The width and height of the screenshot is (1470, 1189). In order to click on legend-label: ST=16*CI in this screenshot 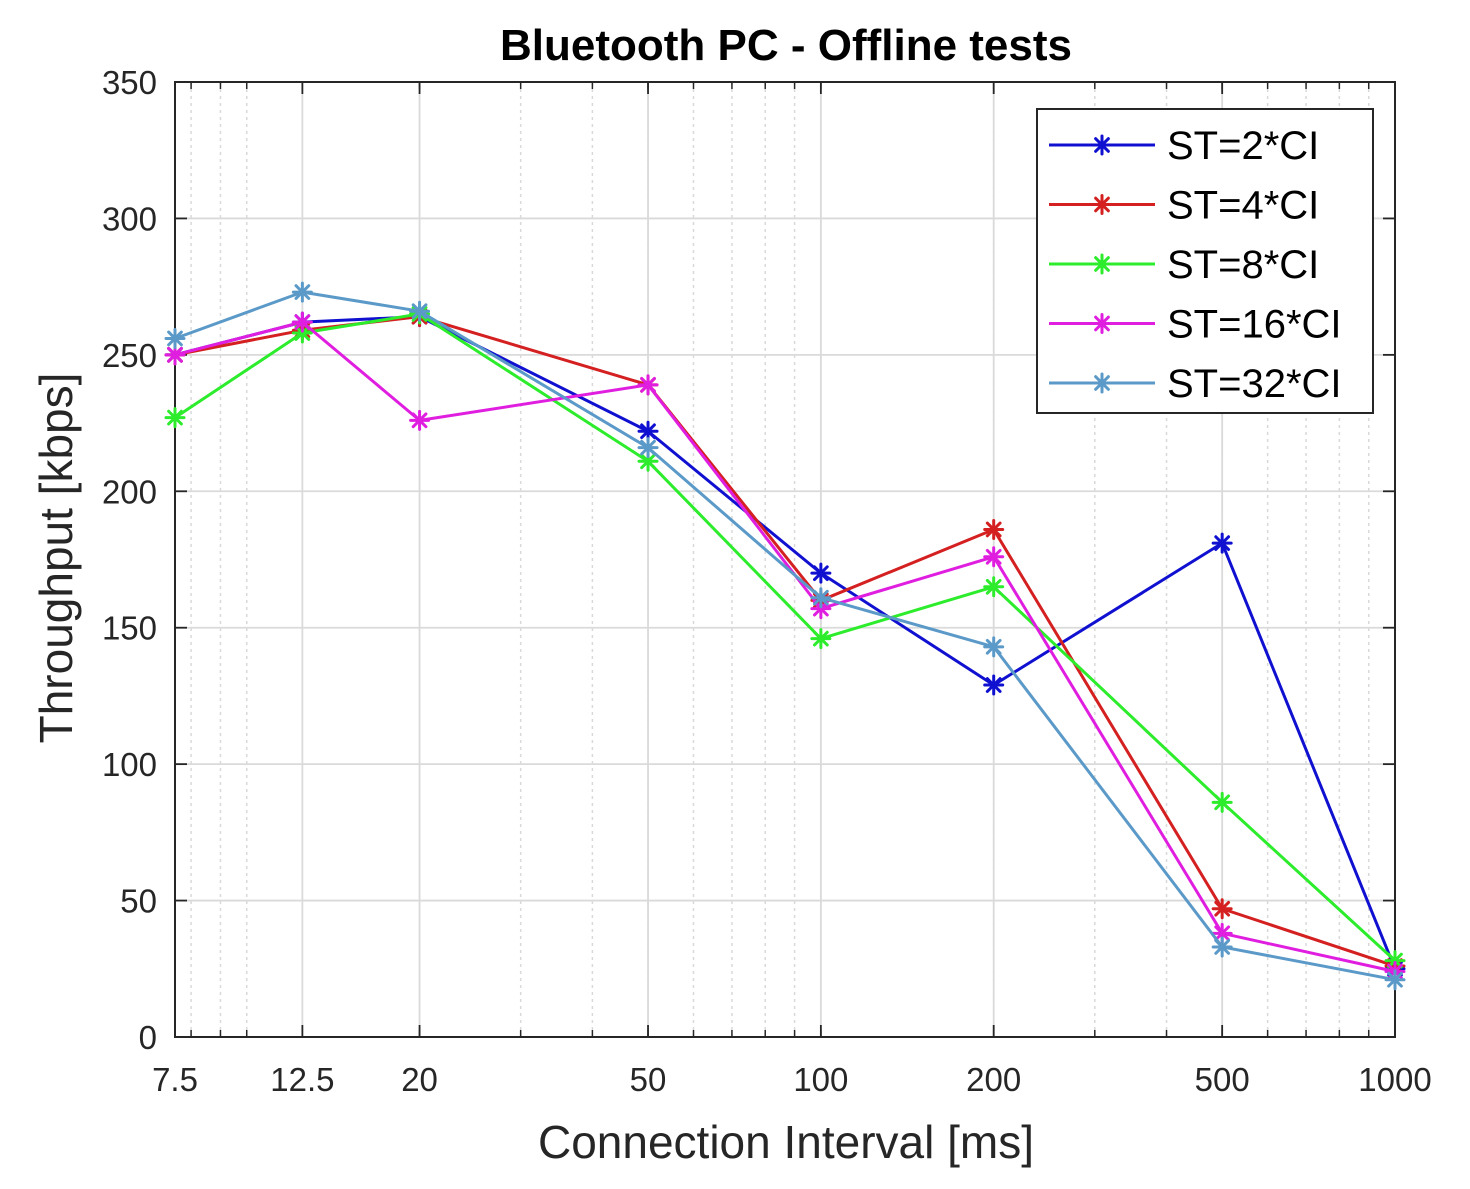, I will do `click(1254, 325)`.